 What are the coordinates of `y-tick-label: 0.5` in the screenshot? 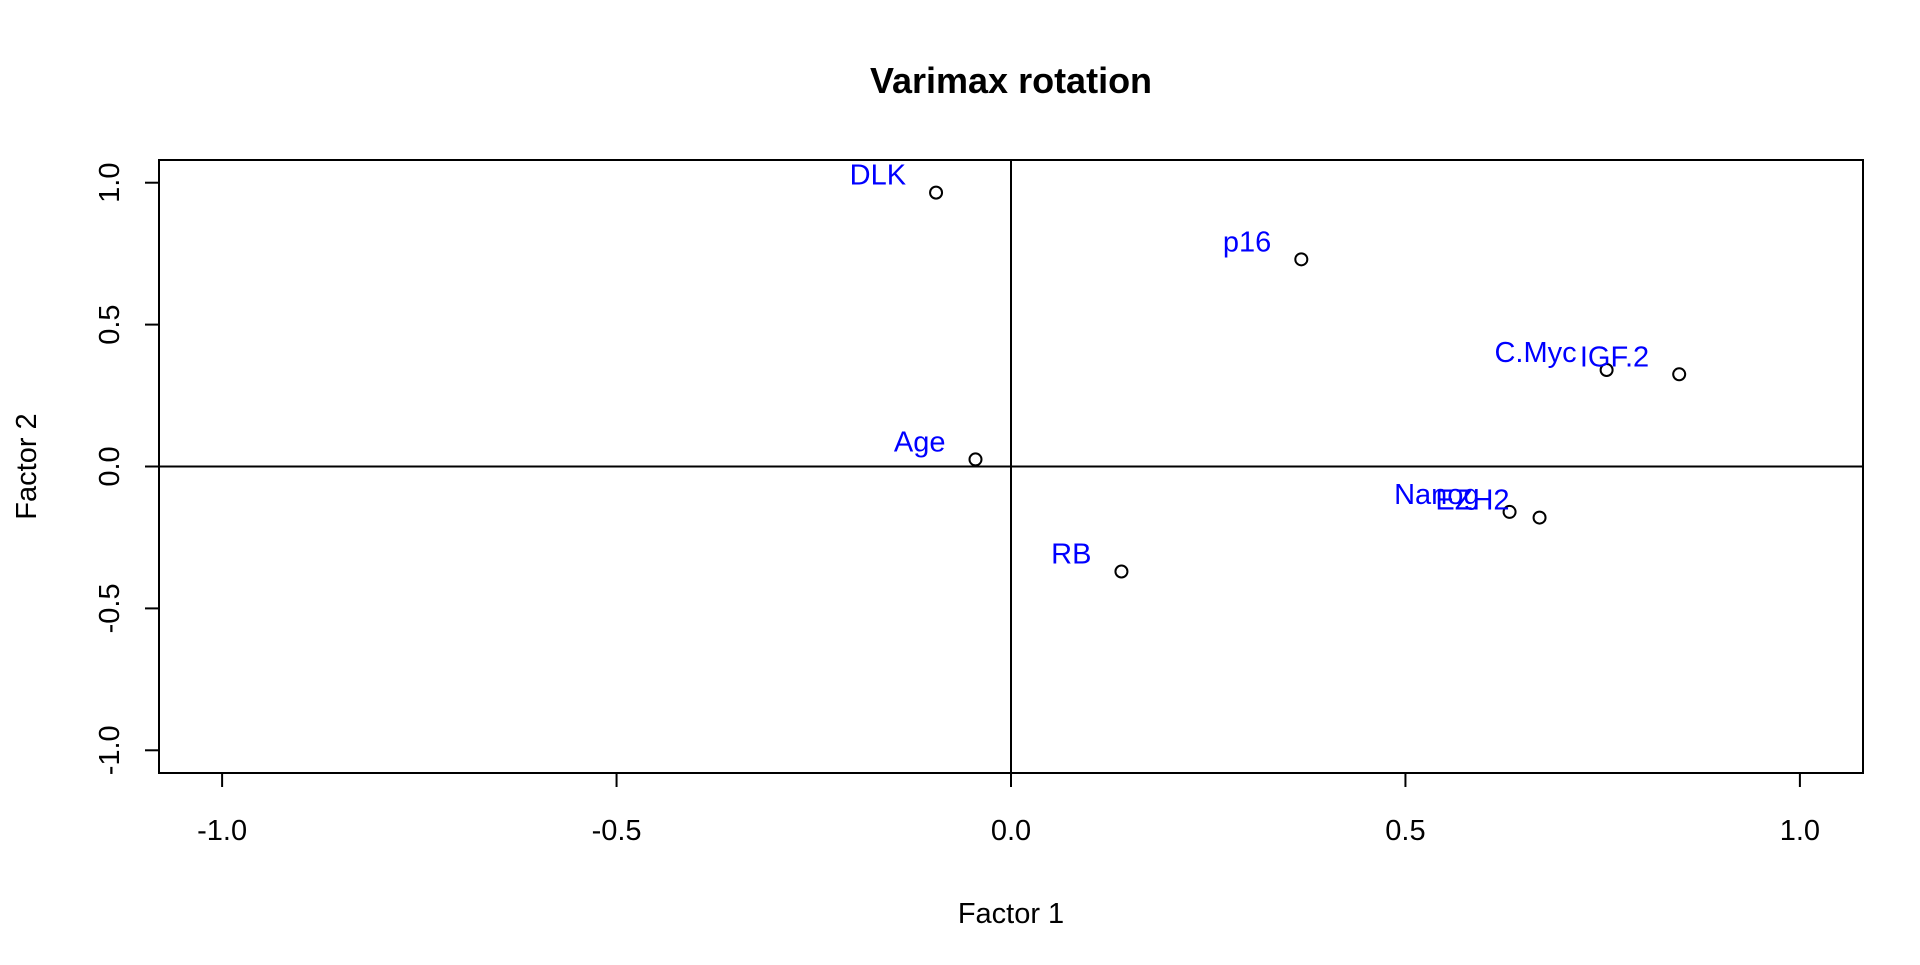 It's located at (110, 324).